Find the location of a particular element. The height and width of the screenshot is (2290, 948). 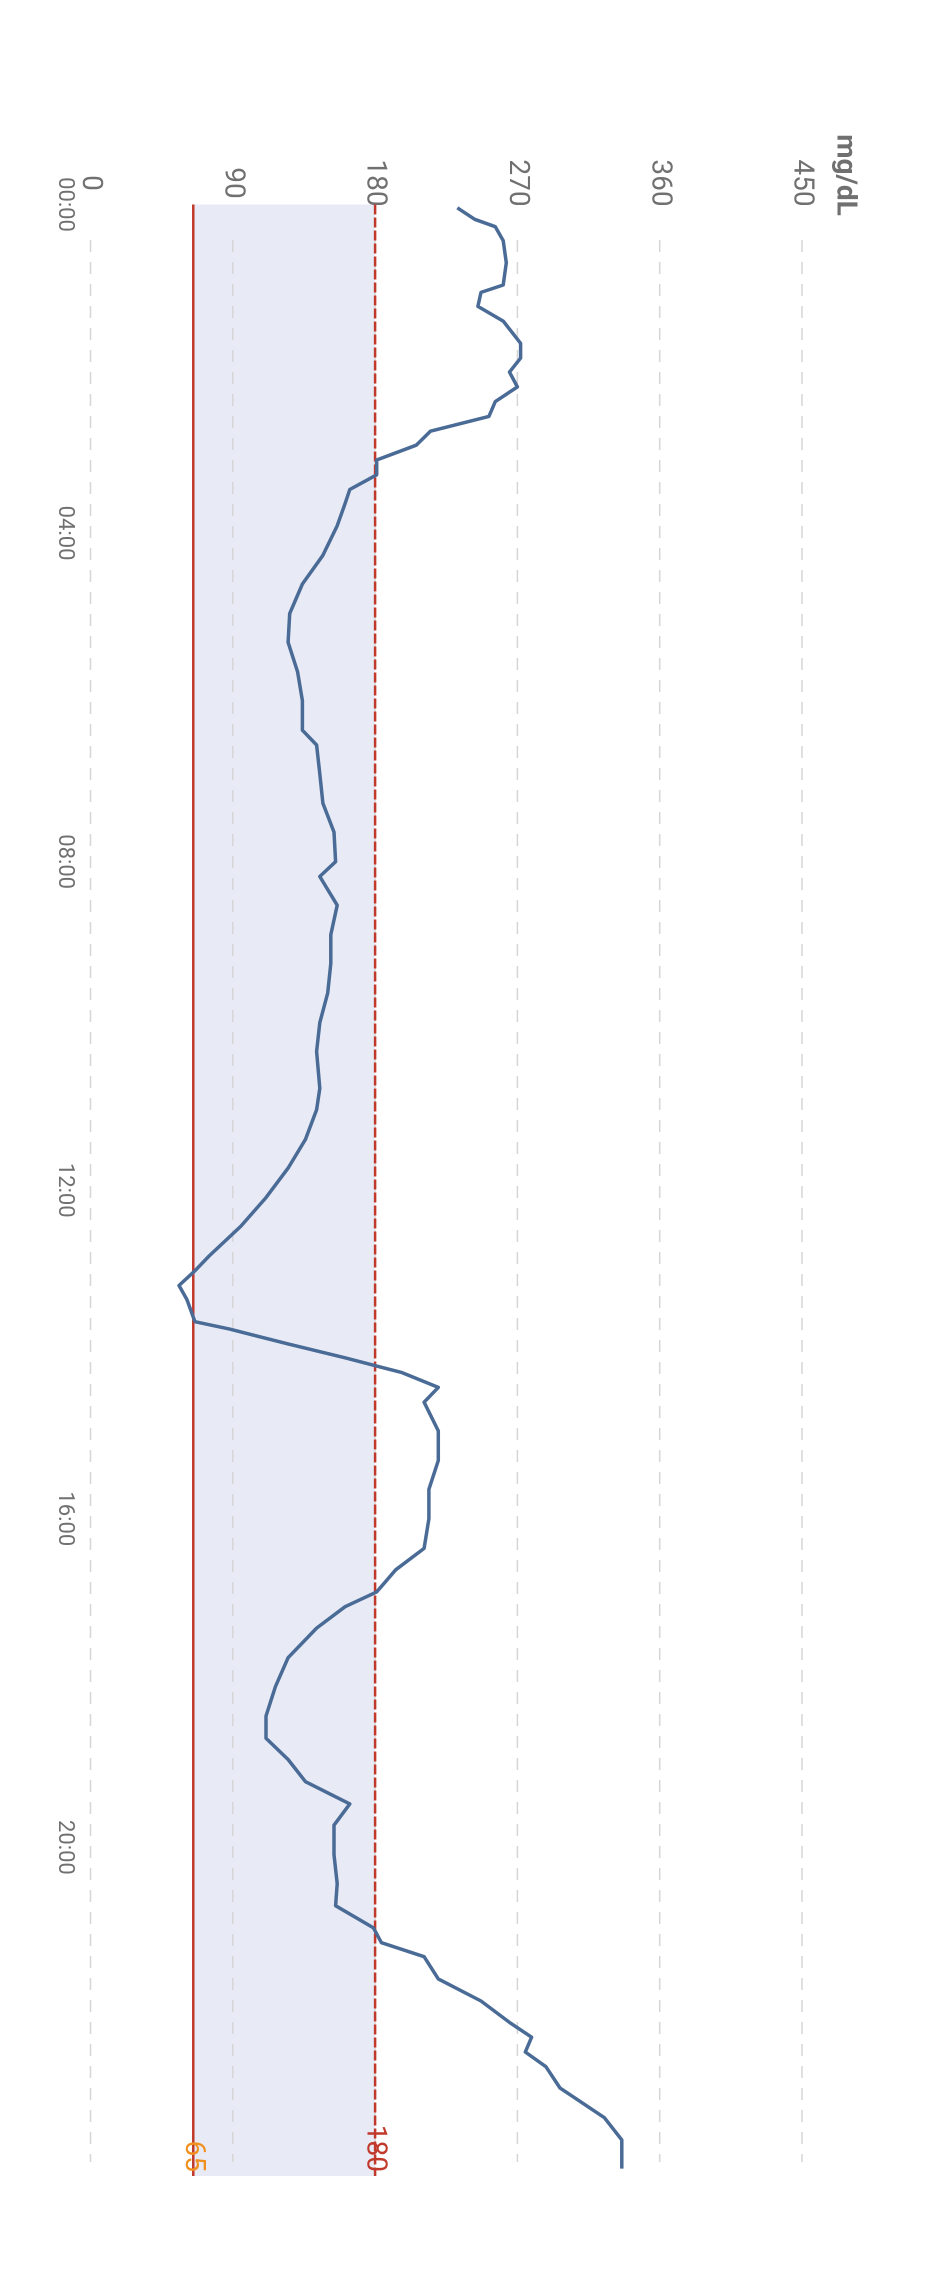

reference-label: 65 is located at coordinates (195, 2156).